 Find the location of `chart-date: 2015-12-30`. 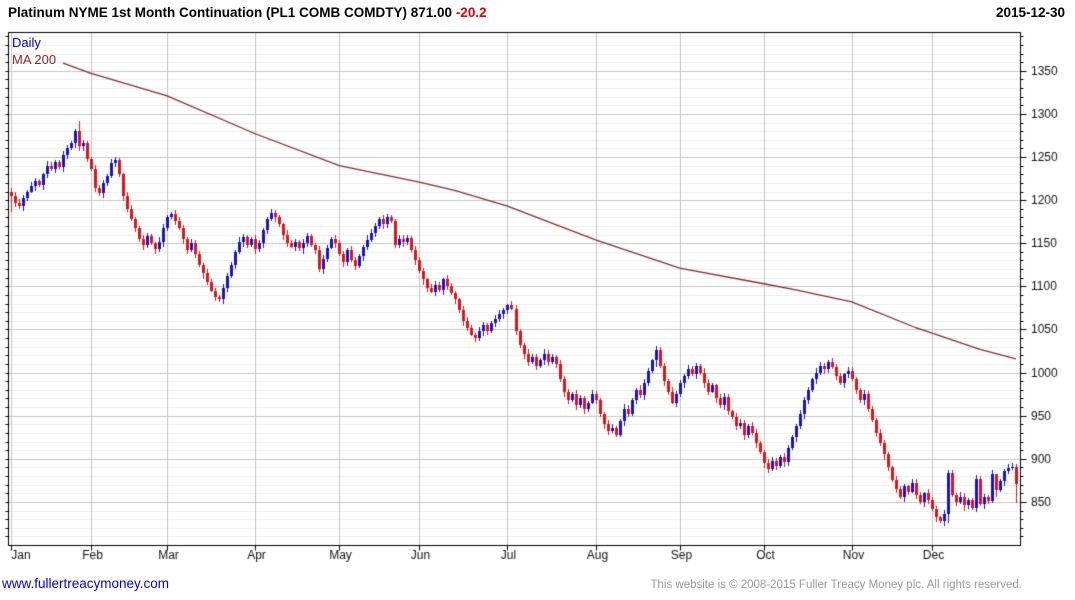

chart-date: 2015-12-30 is located at coordinates (1030, 12).